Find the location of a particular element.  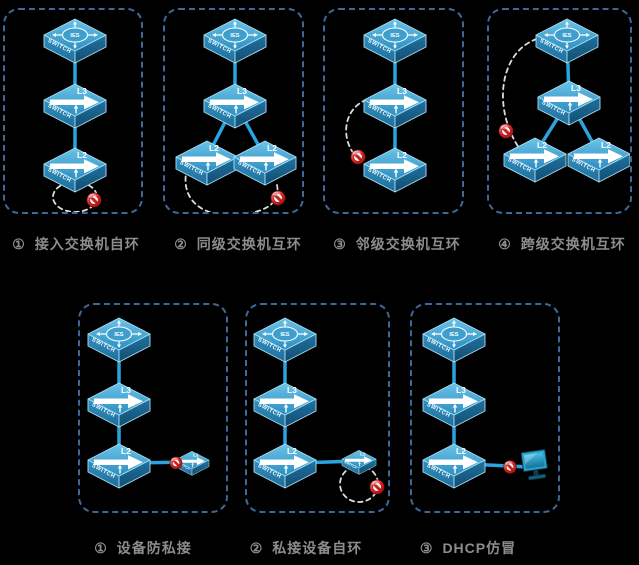

panel-caption-access-switch-self-loop: ① 接入交换机自环 is located at coordinates (78, 244).